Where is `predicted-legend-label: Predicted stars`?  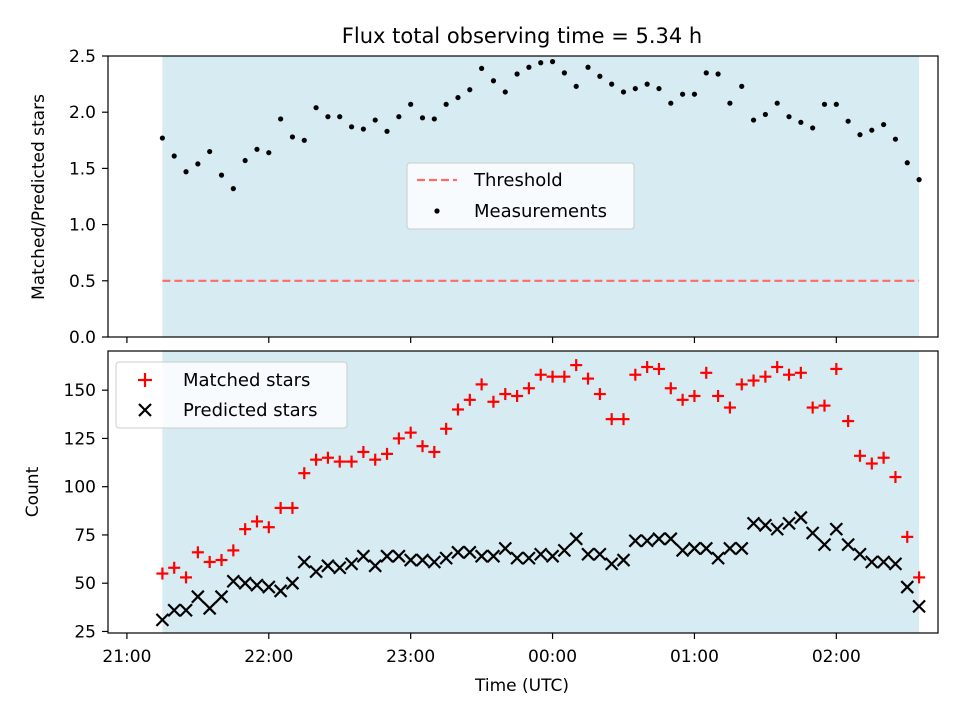
predicted-legend-label: Predicted stars is located at coordinates (250, 410).